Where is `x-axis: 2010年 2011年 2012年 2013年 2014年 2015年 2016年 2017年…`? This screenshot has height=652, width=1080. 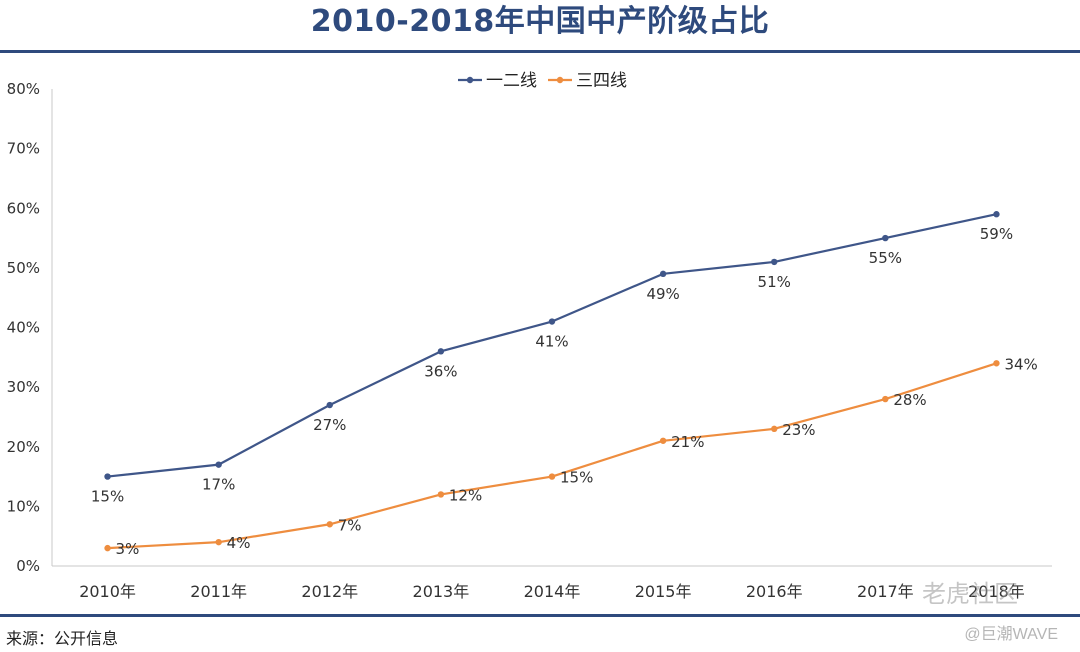 x-axis: 2010年 2011年 2012年 2013年 2014年 2015年 2016年 2017年… is located at coordinates (552, 583).